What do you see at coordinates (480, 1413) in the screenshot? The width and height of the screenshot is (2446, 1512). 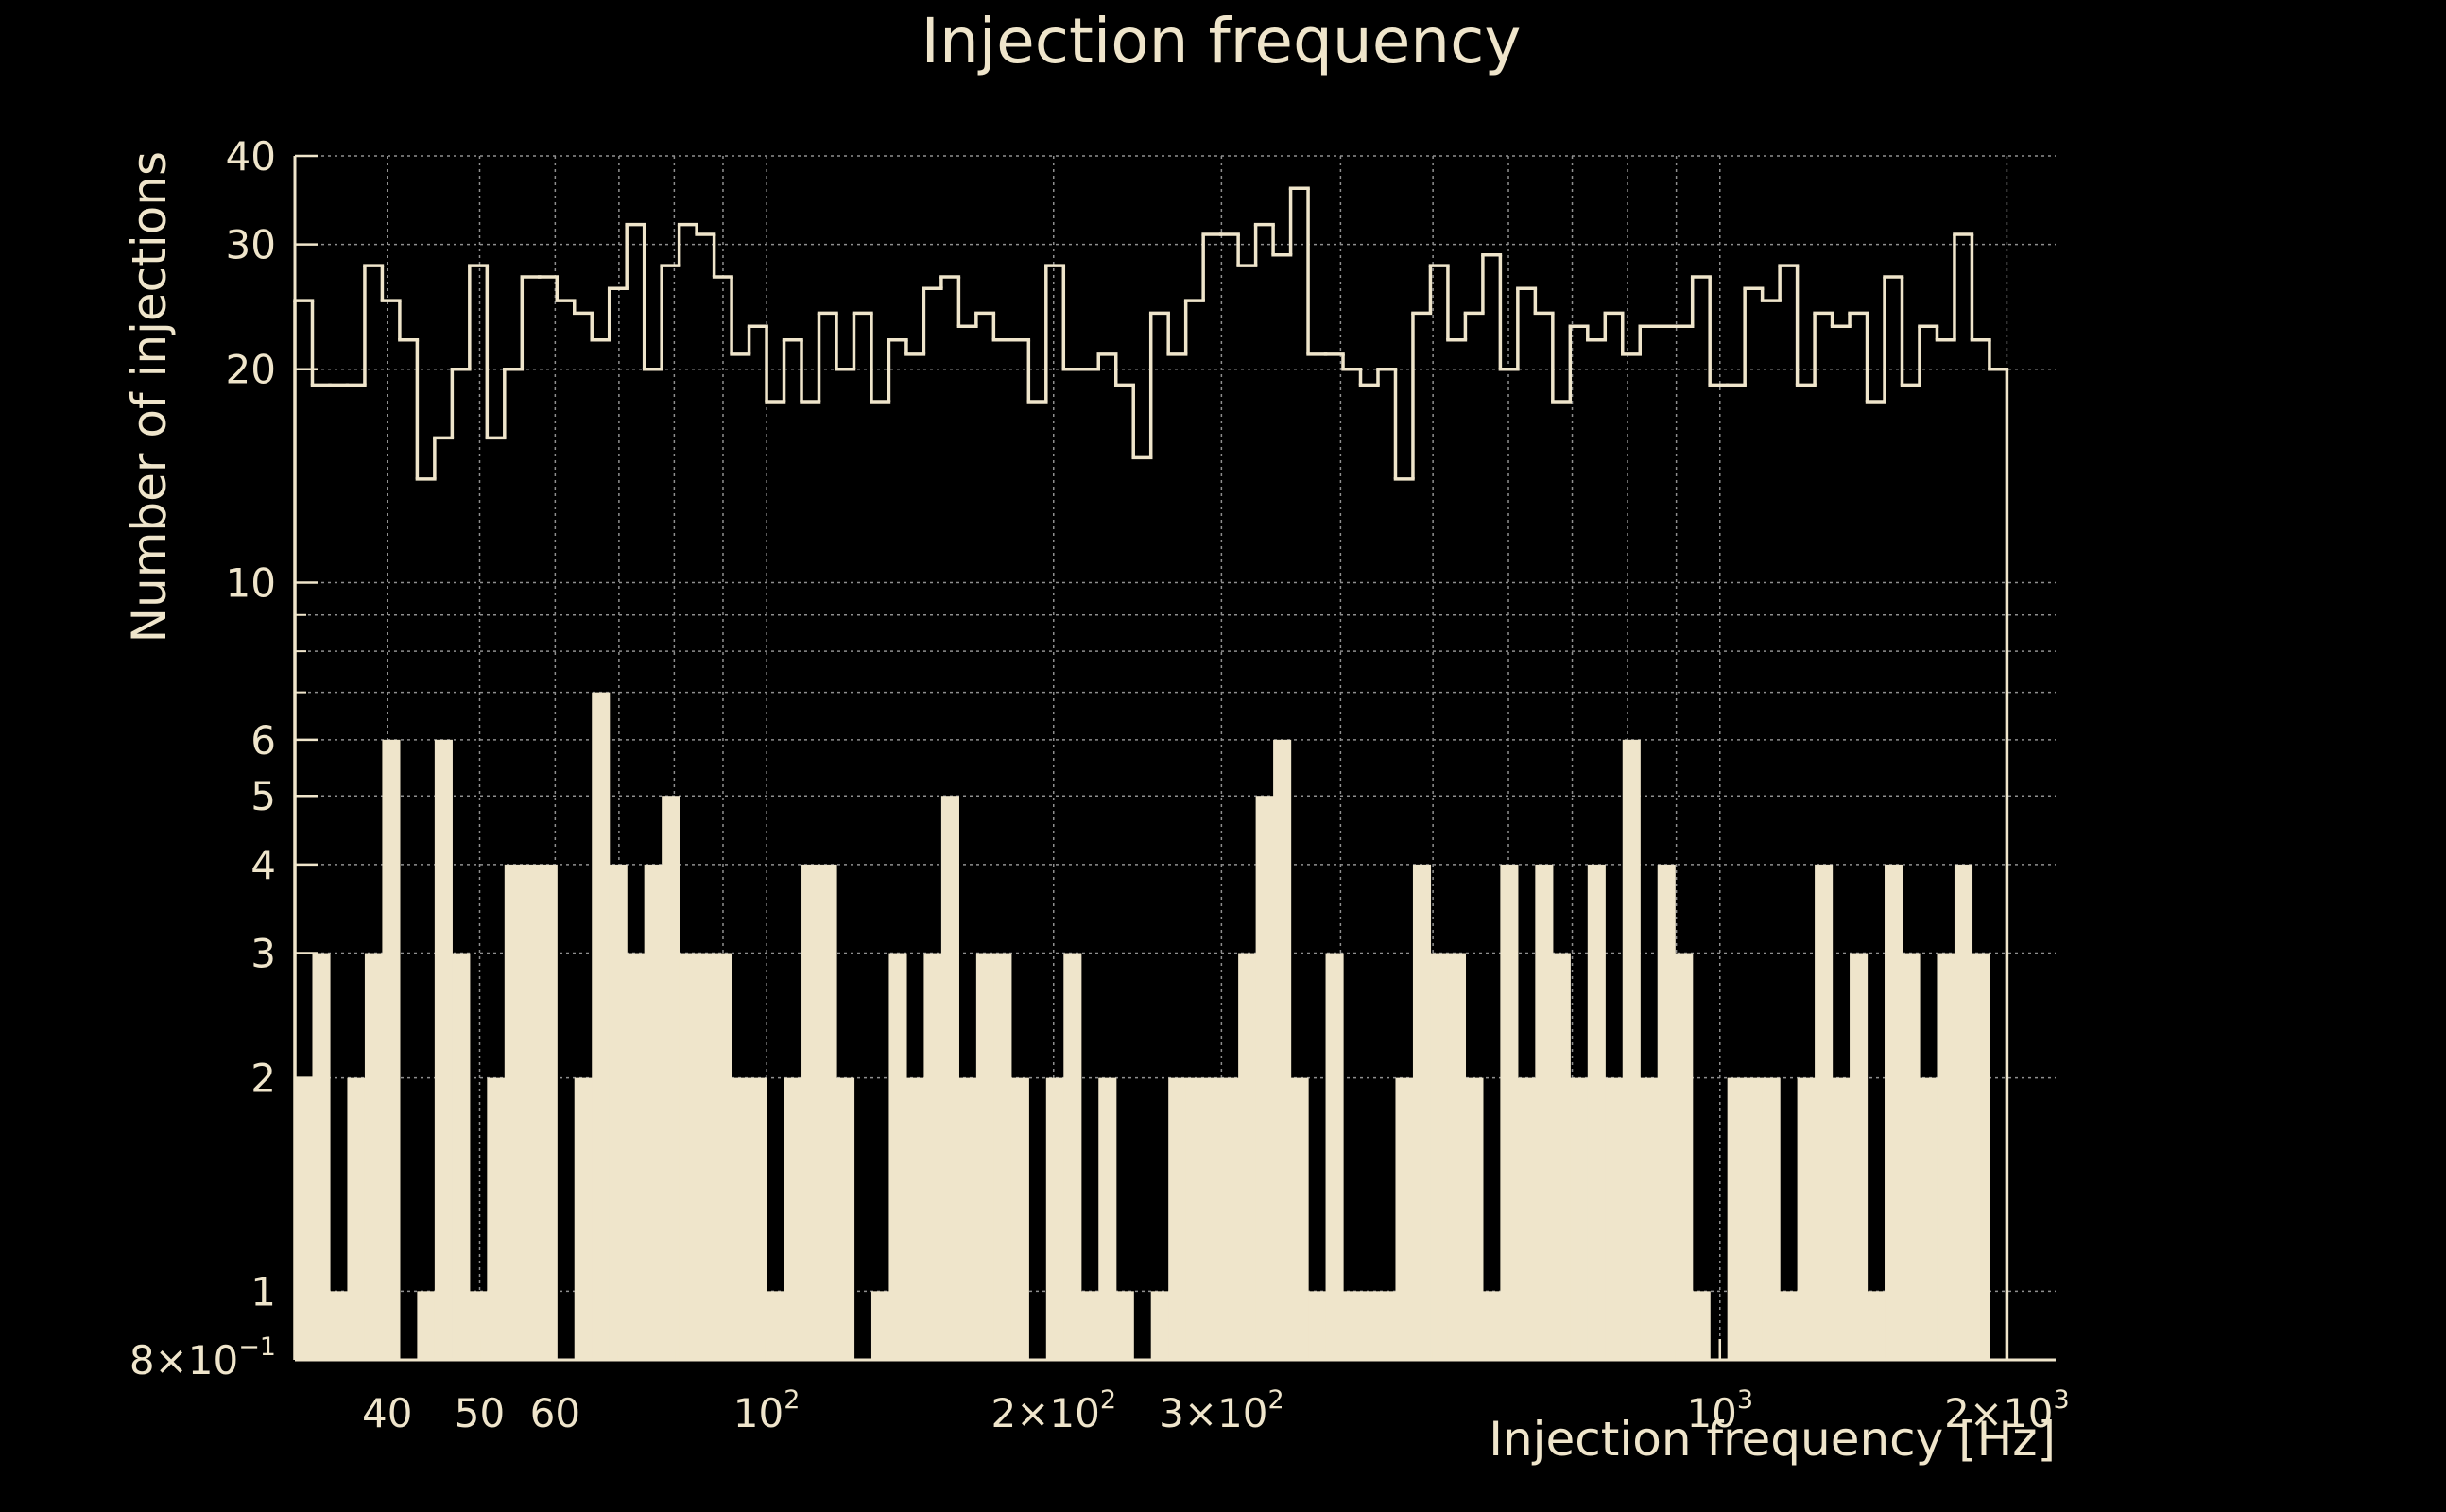 I see `x-tick-label: 50` at bounding box center [480, 1413].